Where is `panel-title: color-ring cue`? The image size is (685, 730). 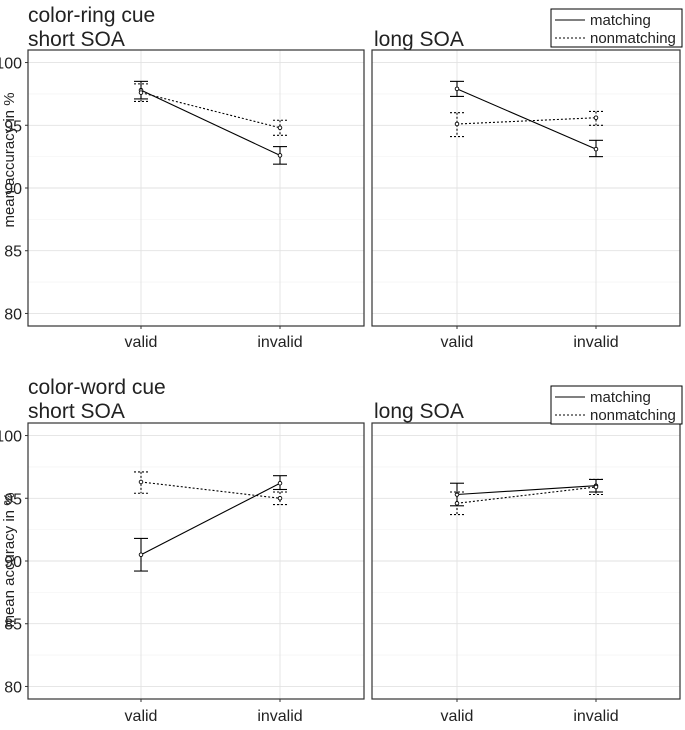
panel-title: color-ring cue is located at coordinates (91, 15).